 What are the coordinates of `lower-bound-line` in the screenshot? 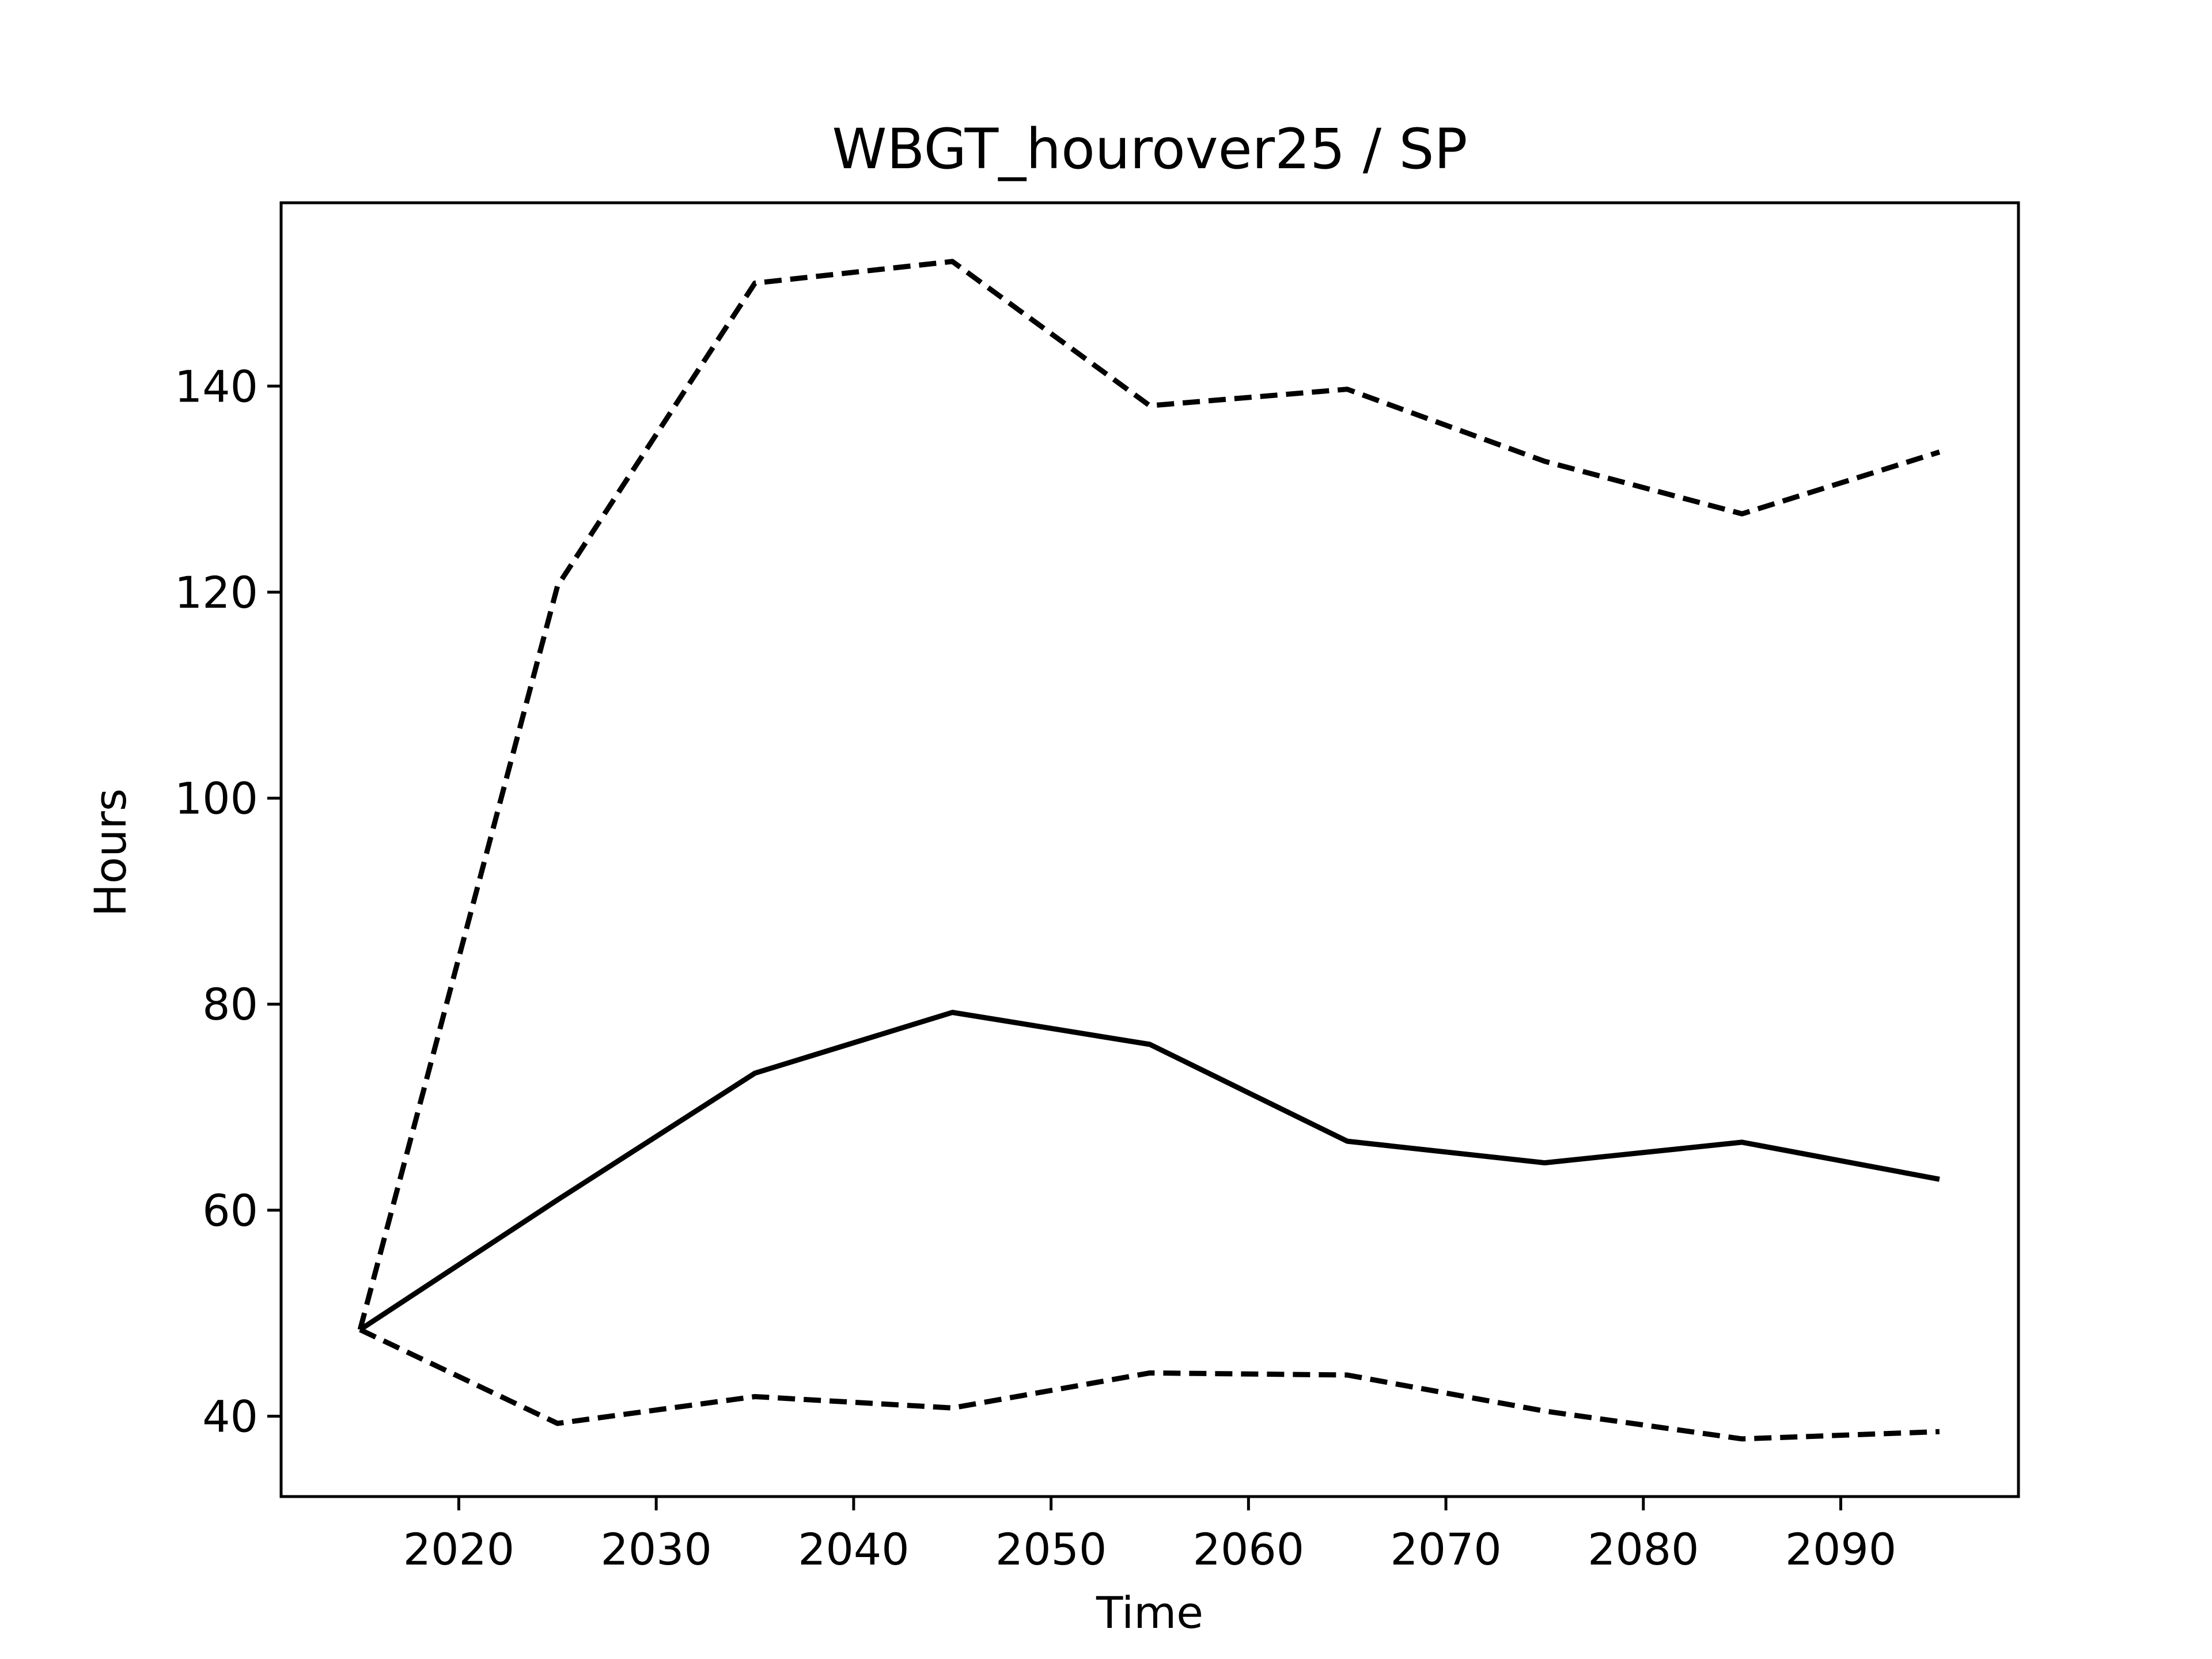 It's located at (1150, 1384).